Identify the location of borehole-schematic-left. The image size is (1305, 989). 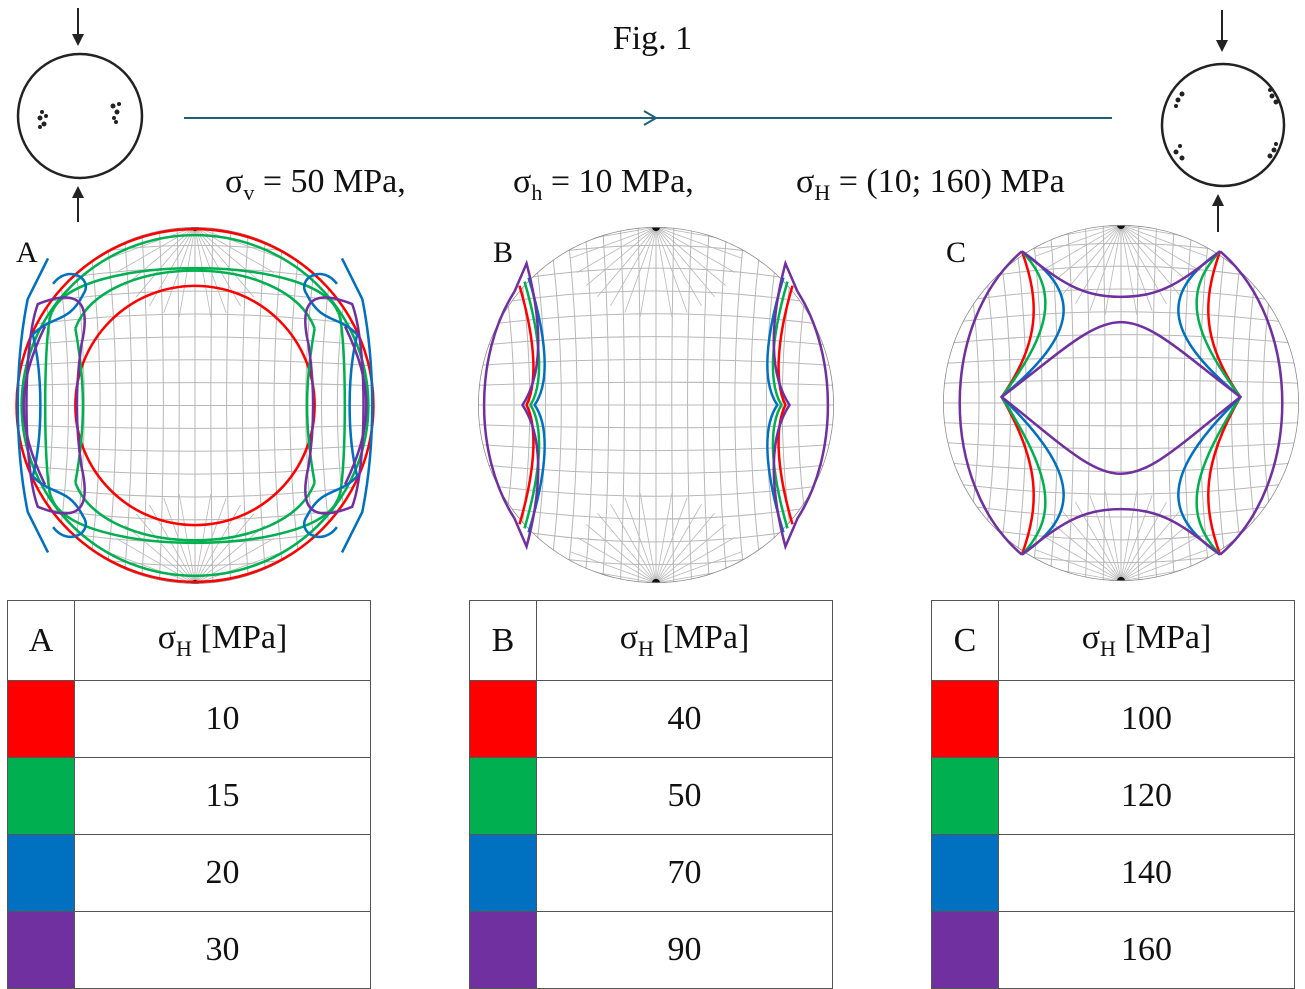
(80, 115).